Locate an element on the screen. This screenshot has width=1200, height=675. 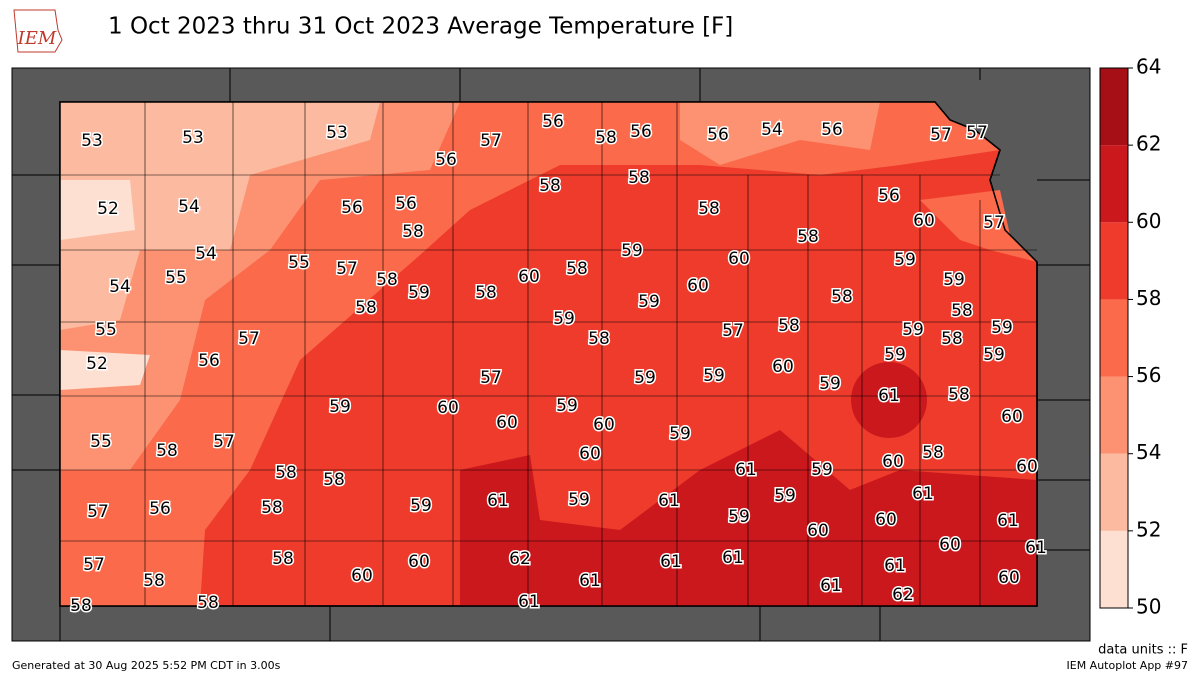
colorbar-tick-label: 60 is located at coordinates (1148, 221).